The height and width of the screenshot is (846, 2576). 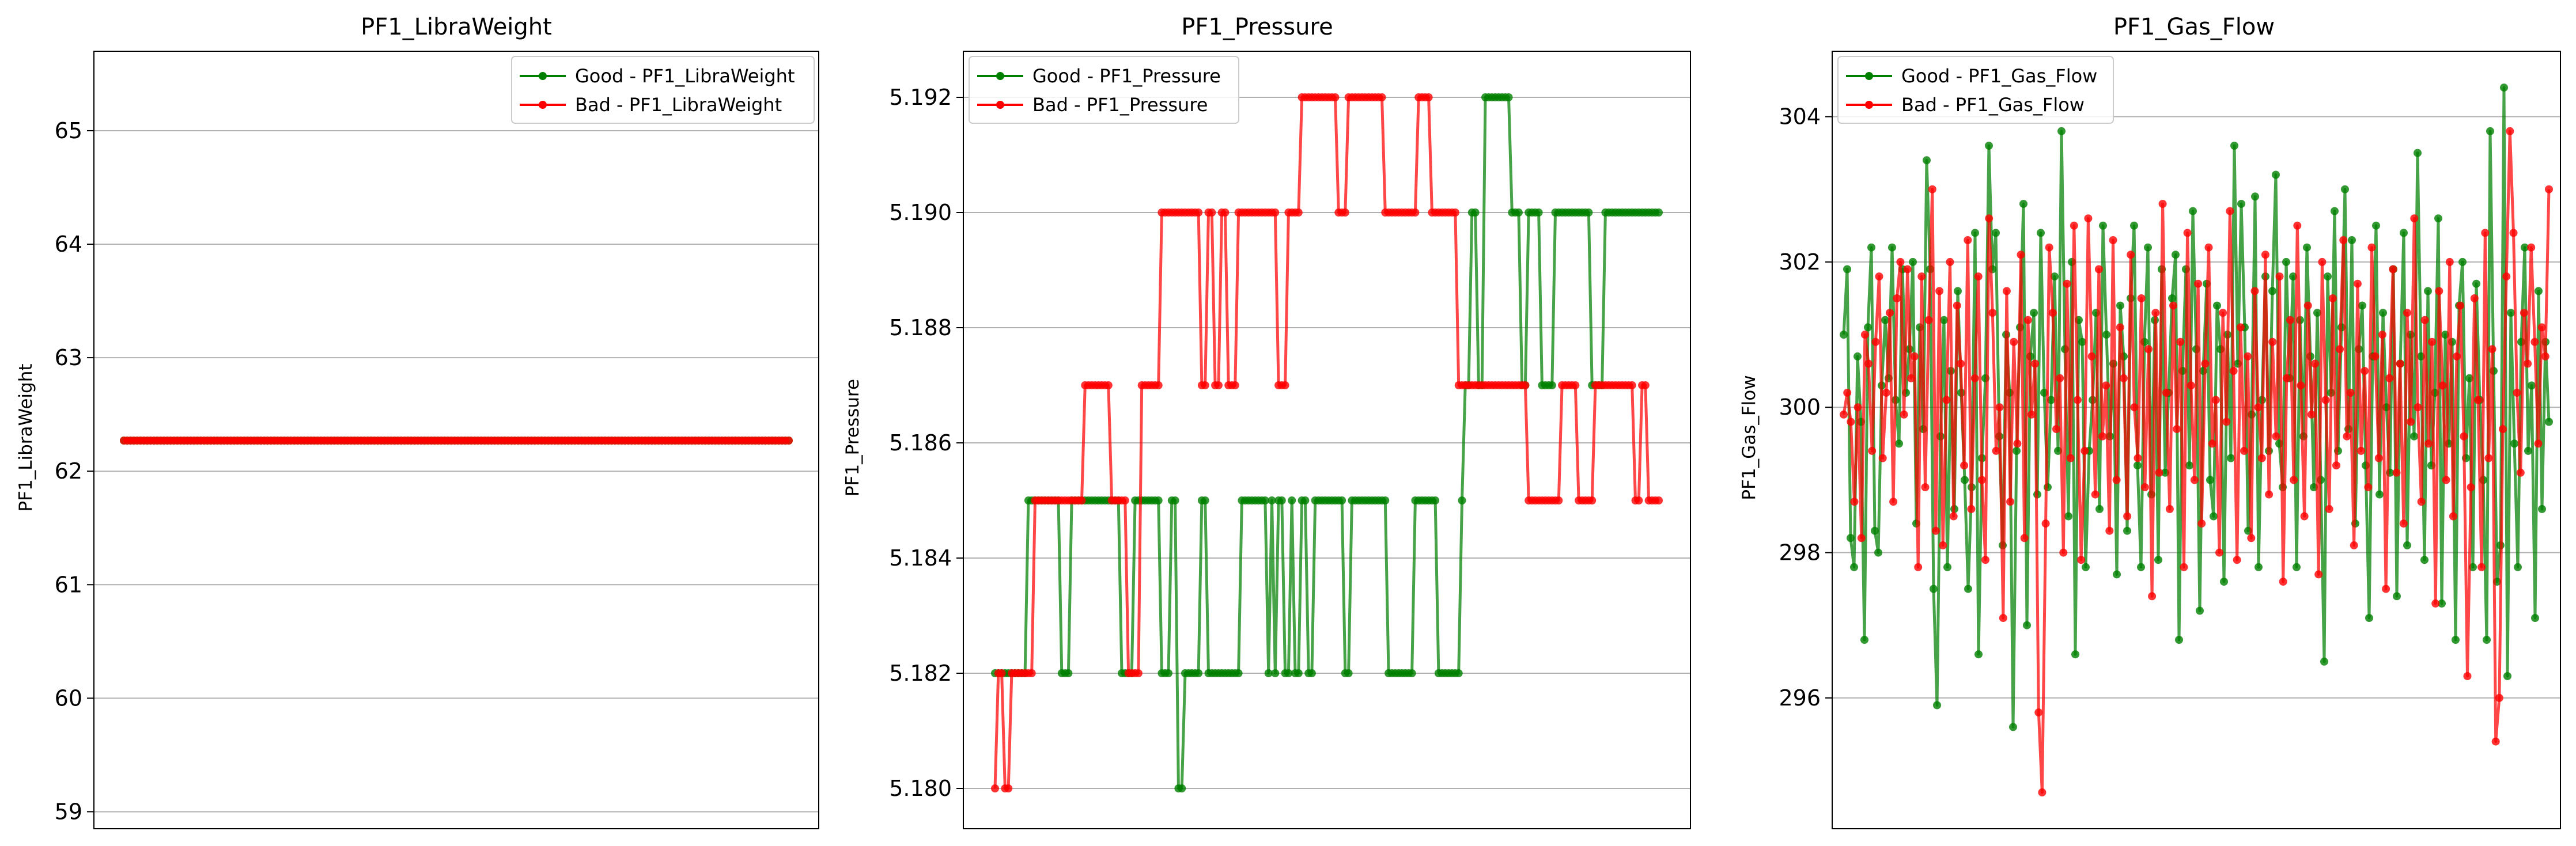 What do you see at coordinates (1104, 90) in the screenshot?
I see `legend-box` at bounding box center [1104, 90].